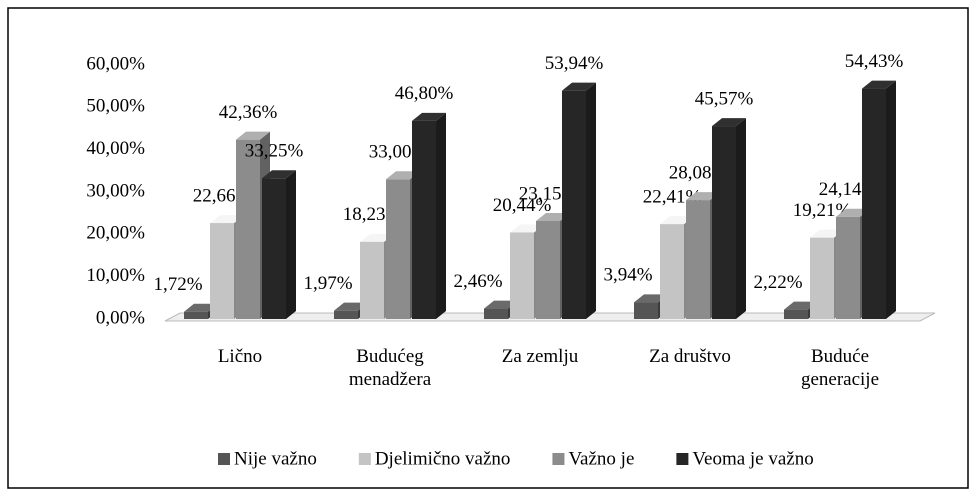 Image resolution: width=977 pixels, height=492 pixels. I want to click on legend-label: Veoma je važno, so click(752, 458).